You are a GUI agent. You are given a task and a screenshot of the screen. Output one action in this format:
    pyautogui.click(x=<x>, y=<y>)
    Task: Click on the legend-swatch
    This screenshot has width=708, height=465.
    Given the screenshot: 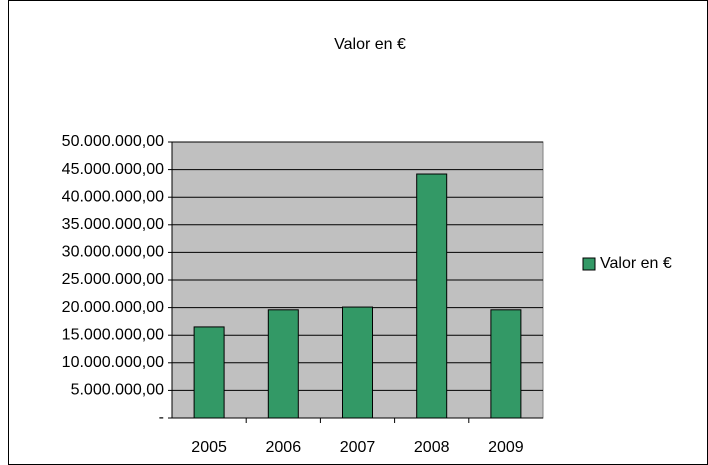 What is the action you would take?
    pyautogui.click(x=589, y=264)
    